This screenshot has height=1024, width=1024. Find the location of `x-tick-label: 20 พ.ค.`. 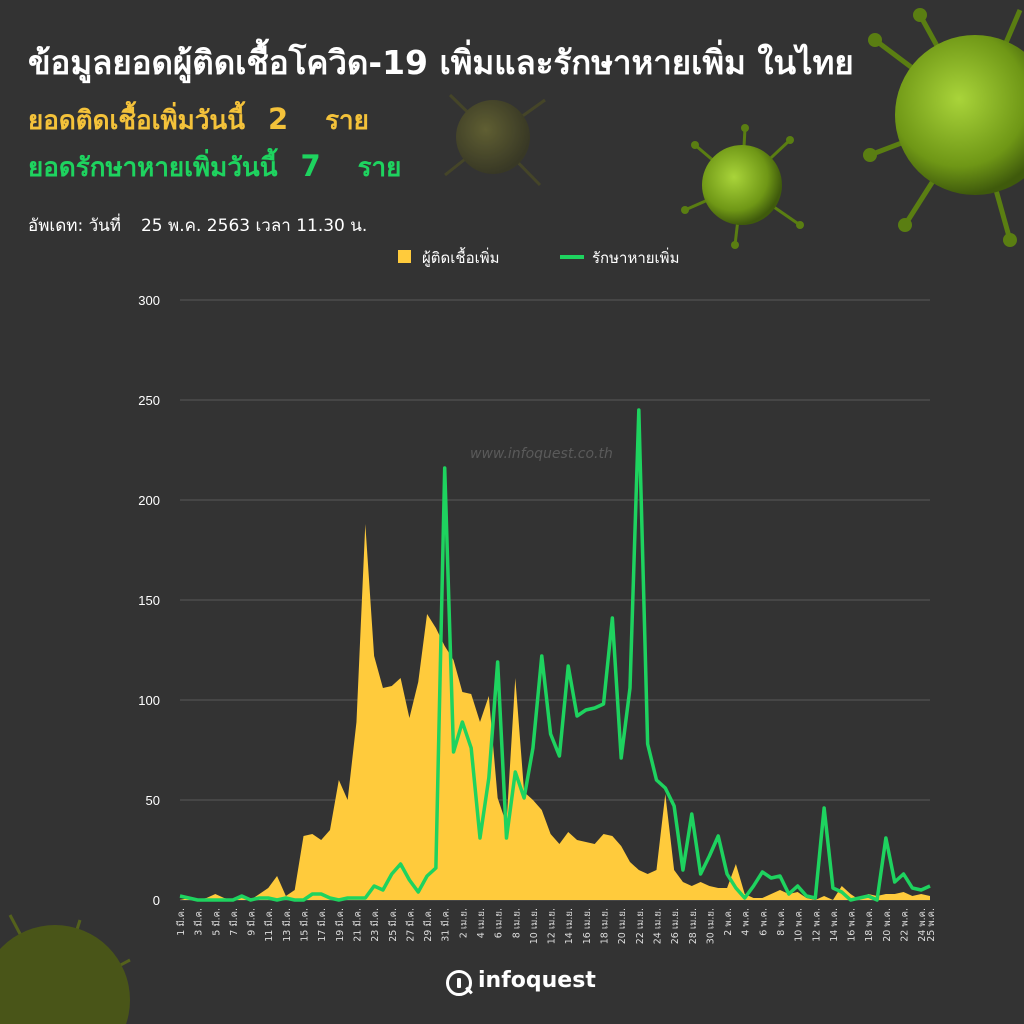

x-tick-label: 20 พ.ค. is located at coordinates (887, 925).